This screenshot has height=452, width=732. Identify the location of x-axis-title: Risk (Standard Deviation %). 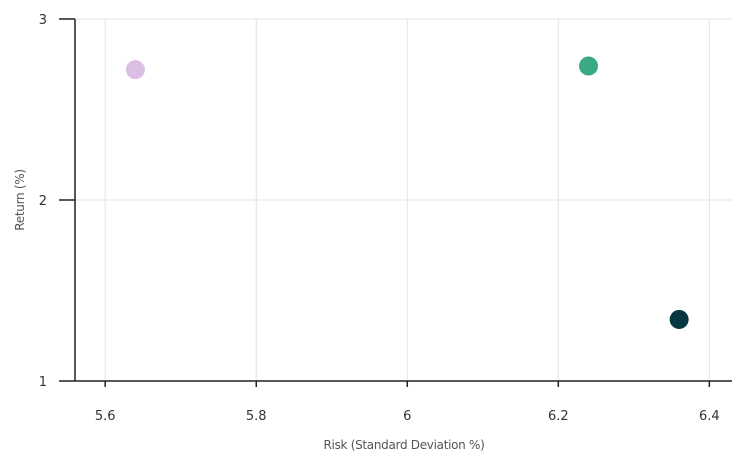
(404, 445).